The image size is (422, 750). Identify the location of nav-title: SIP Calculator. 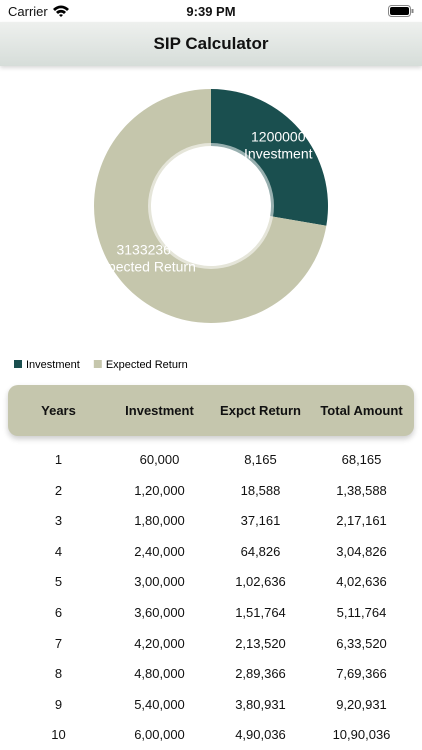
(211, 43).